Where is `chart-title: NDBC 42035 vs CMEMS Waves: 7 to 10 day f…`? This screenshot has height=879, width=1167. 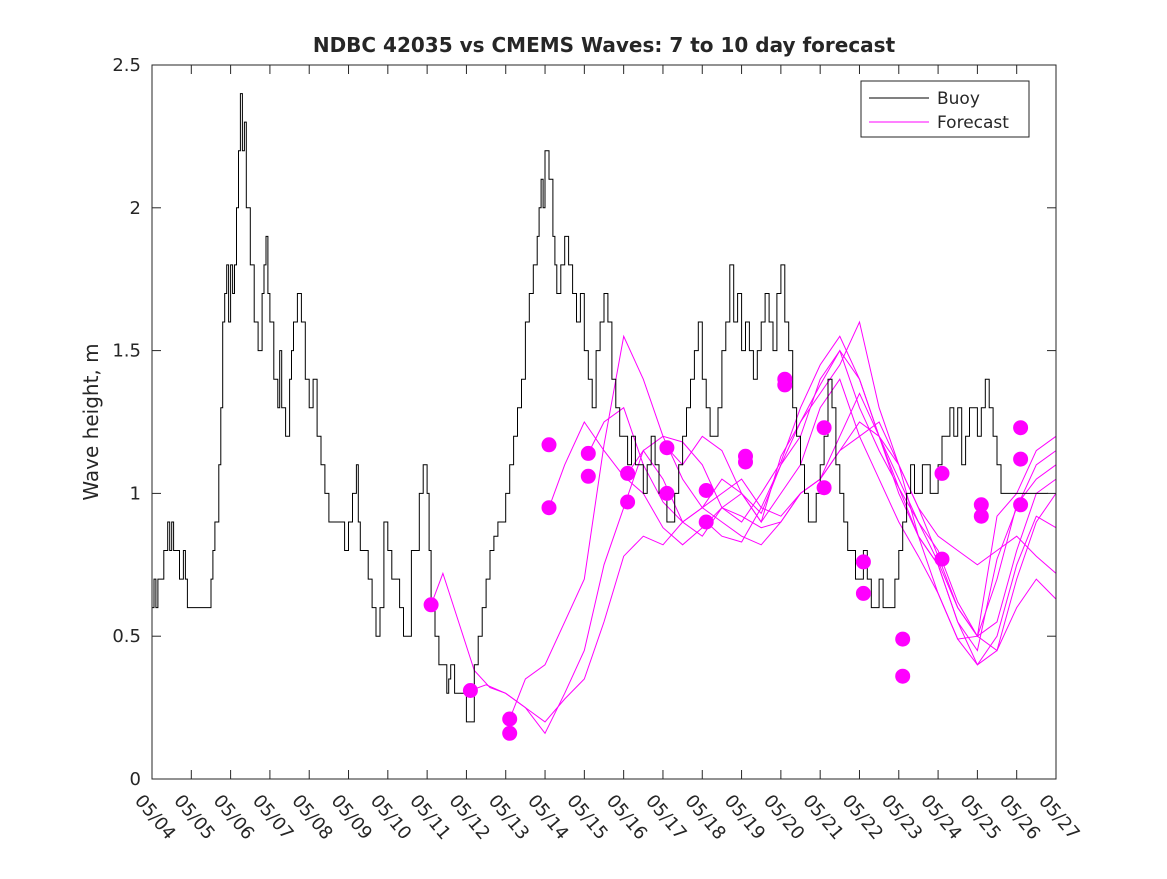
chart-title: NDBC 42035 vs CMEMS Waves: 7 to 10 day f… is located at coordinates (604, 45).